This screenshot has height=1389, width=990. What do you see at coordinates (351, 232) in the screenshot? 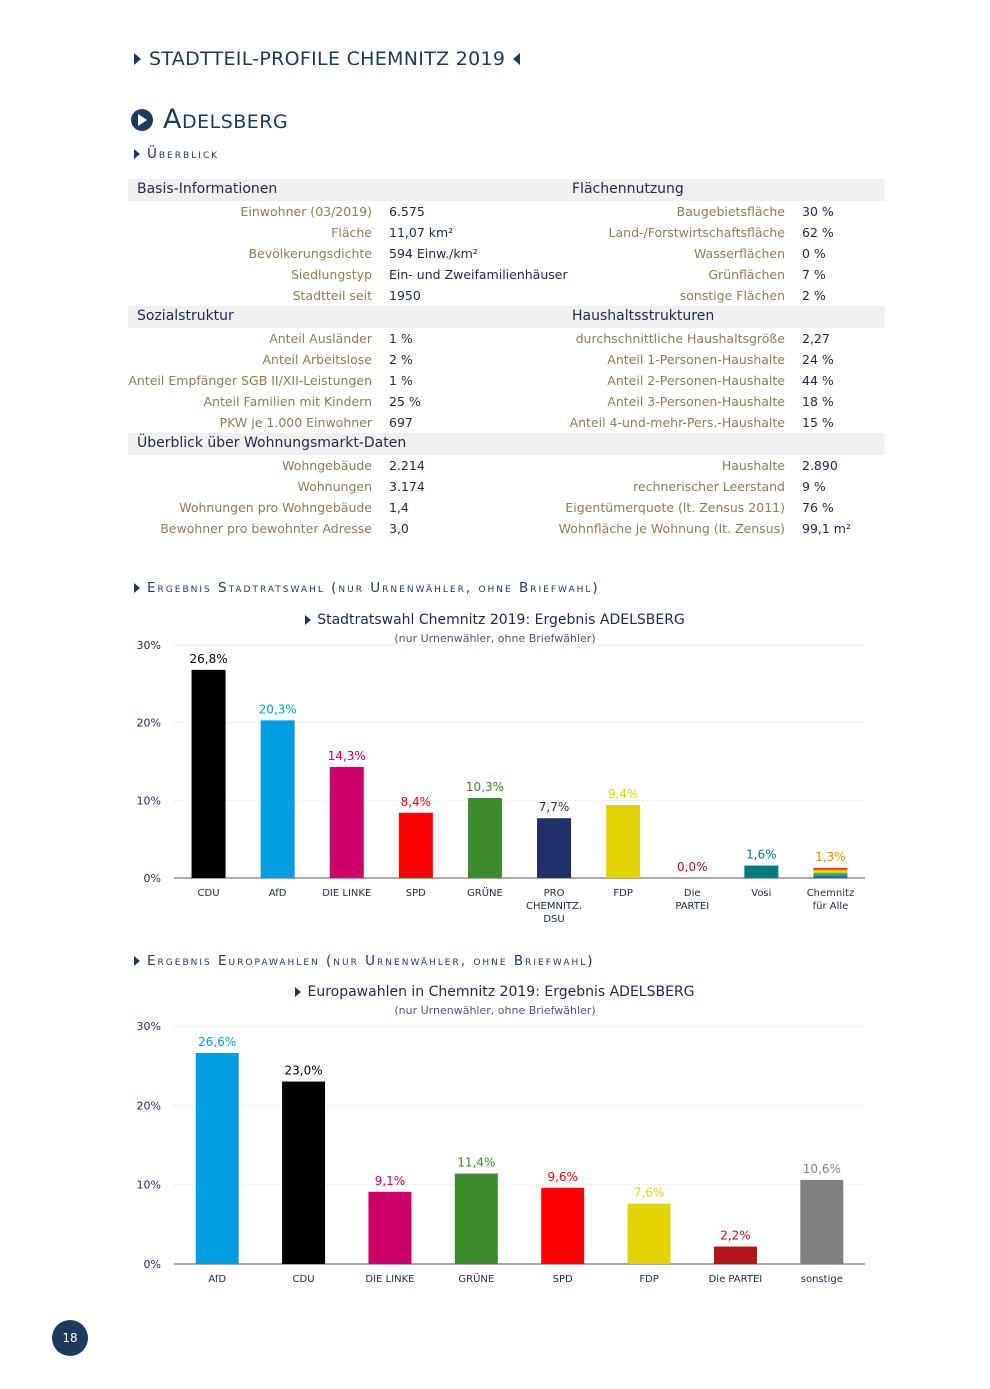
I see `row-label-left: Fläche` at bounding box center [351, 232].